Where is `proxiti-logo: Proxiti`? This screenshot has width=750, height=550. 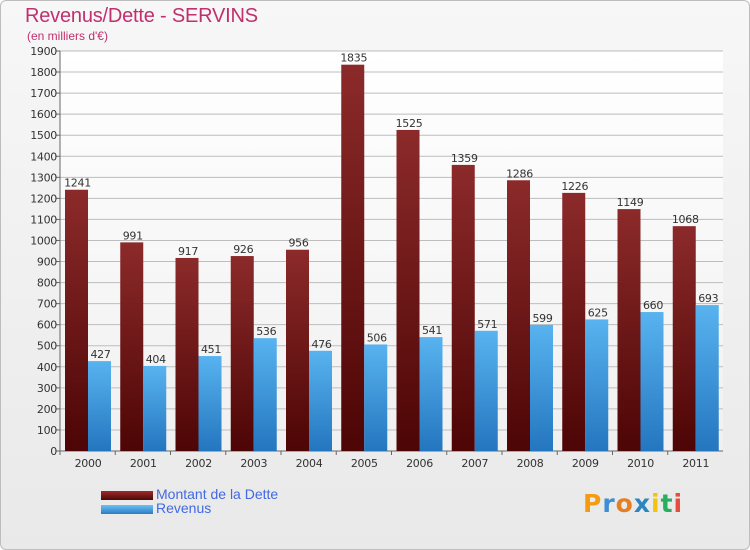 proxiti-logo: Proxiti is located at coordinates (633, 503).